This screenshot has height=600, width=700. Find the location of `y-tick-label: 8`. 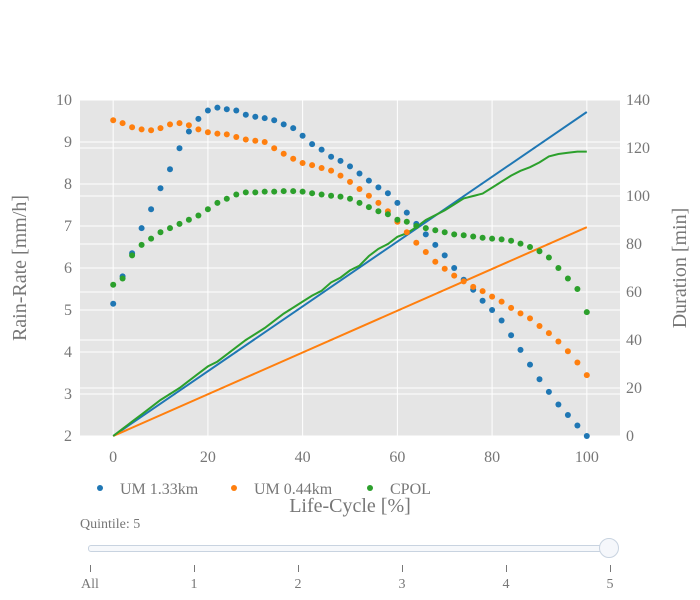

y-tick-label: 8 is located at coordinates (68, 184).